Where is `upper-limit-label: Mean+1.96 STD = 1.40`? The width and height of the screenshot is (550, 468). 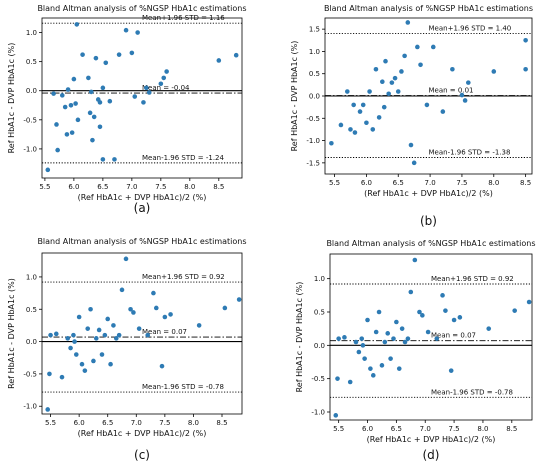
upper-limit-label: Mean+1.96 STD = 1.40 is located at coordinates (470, 29).